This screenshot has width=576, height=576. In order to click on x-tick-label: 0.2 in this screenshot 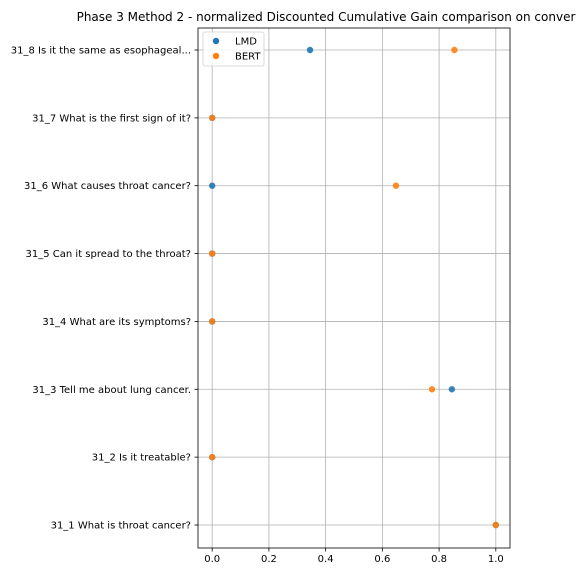, I will do `click(269, 559)`.